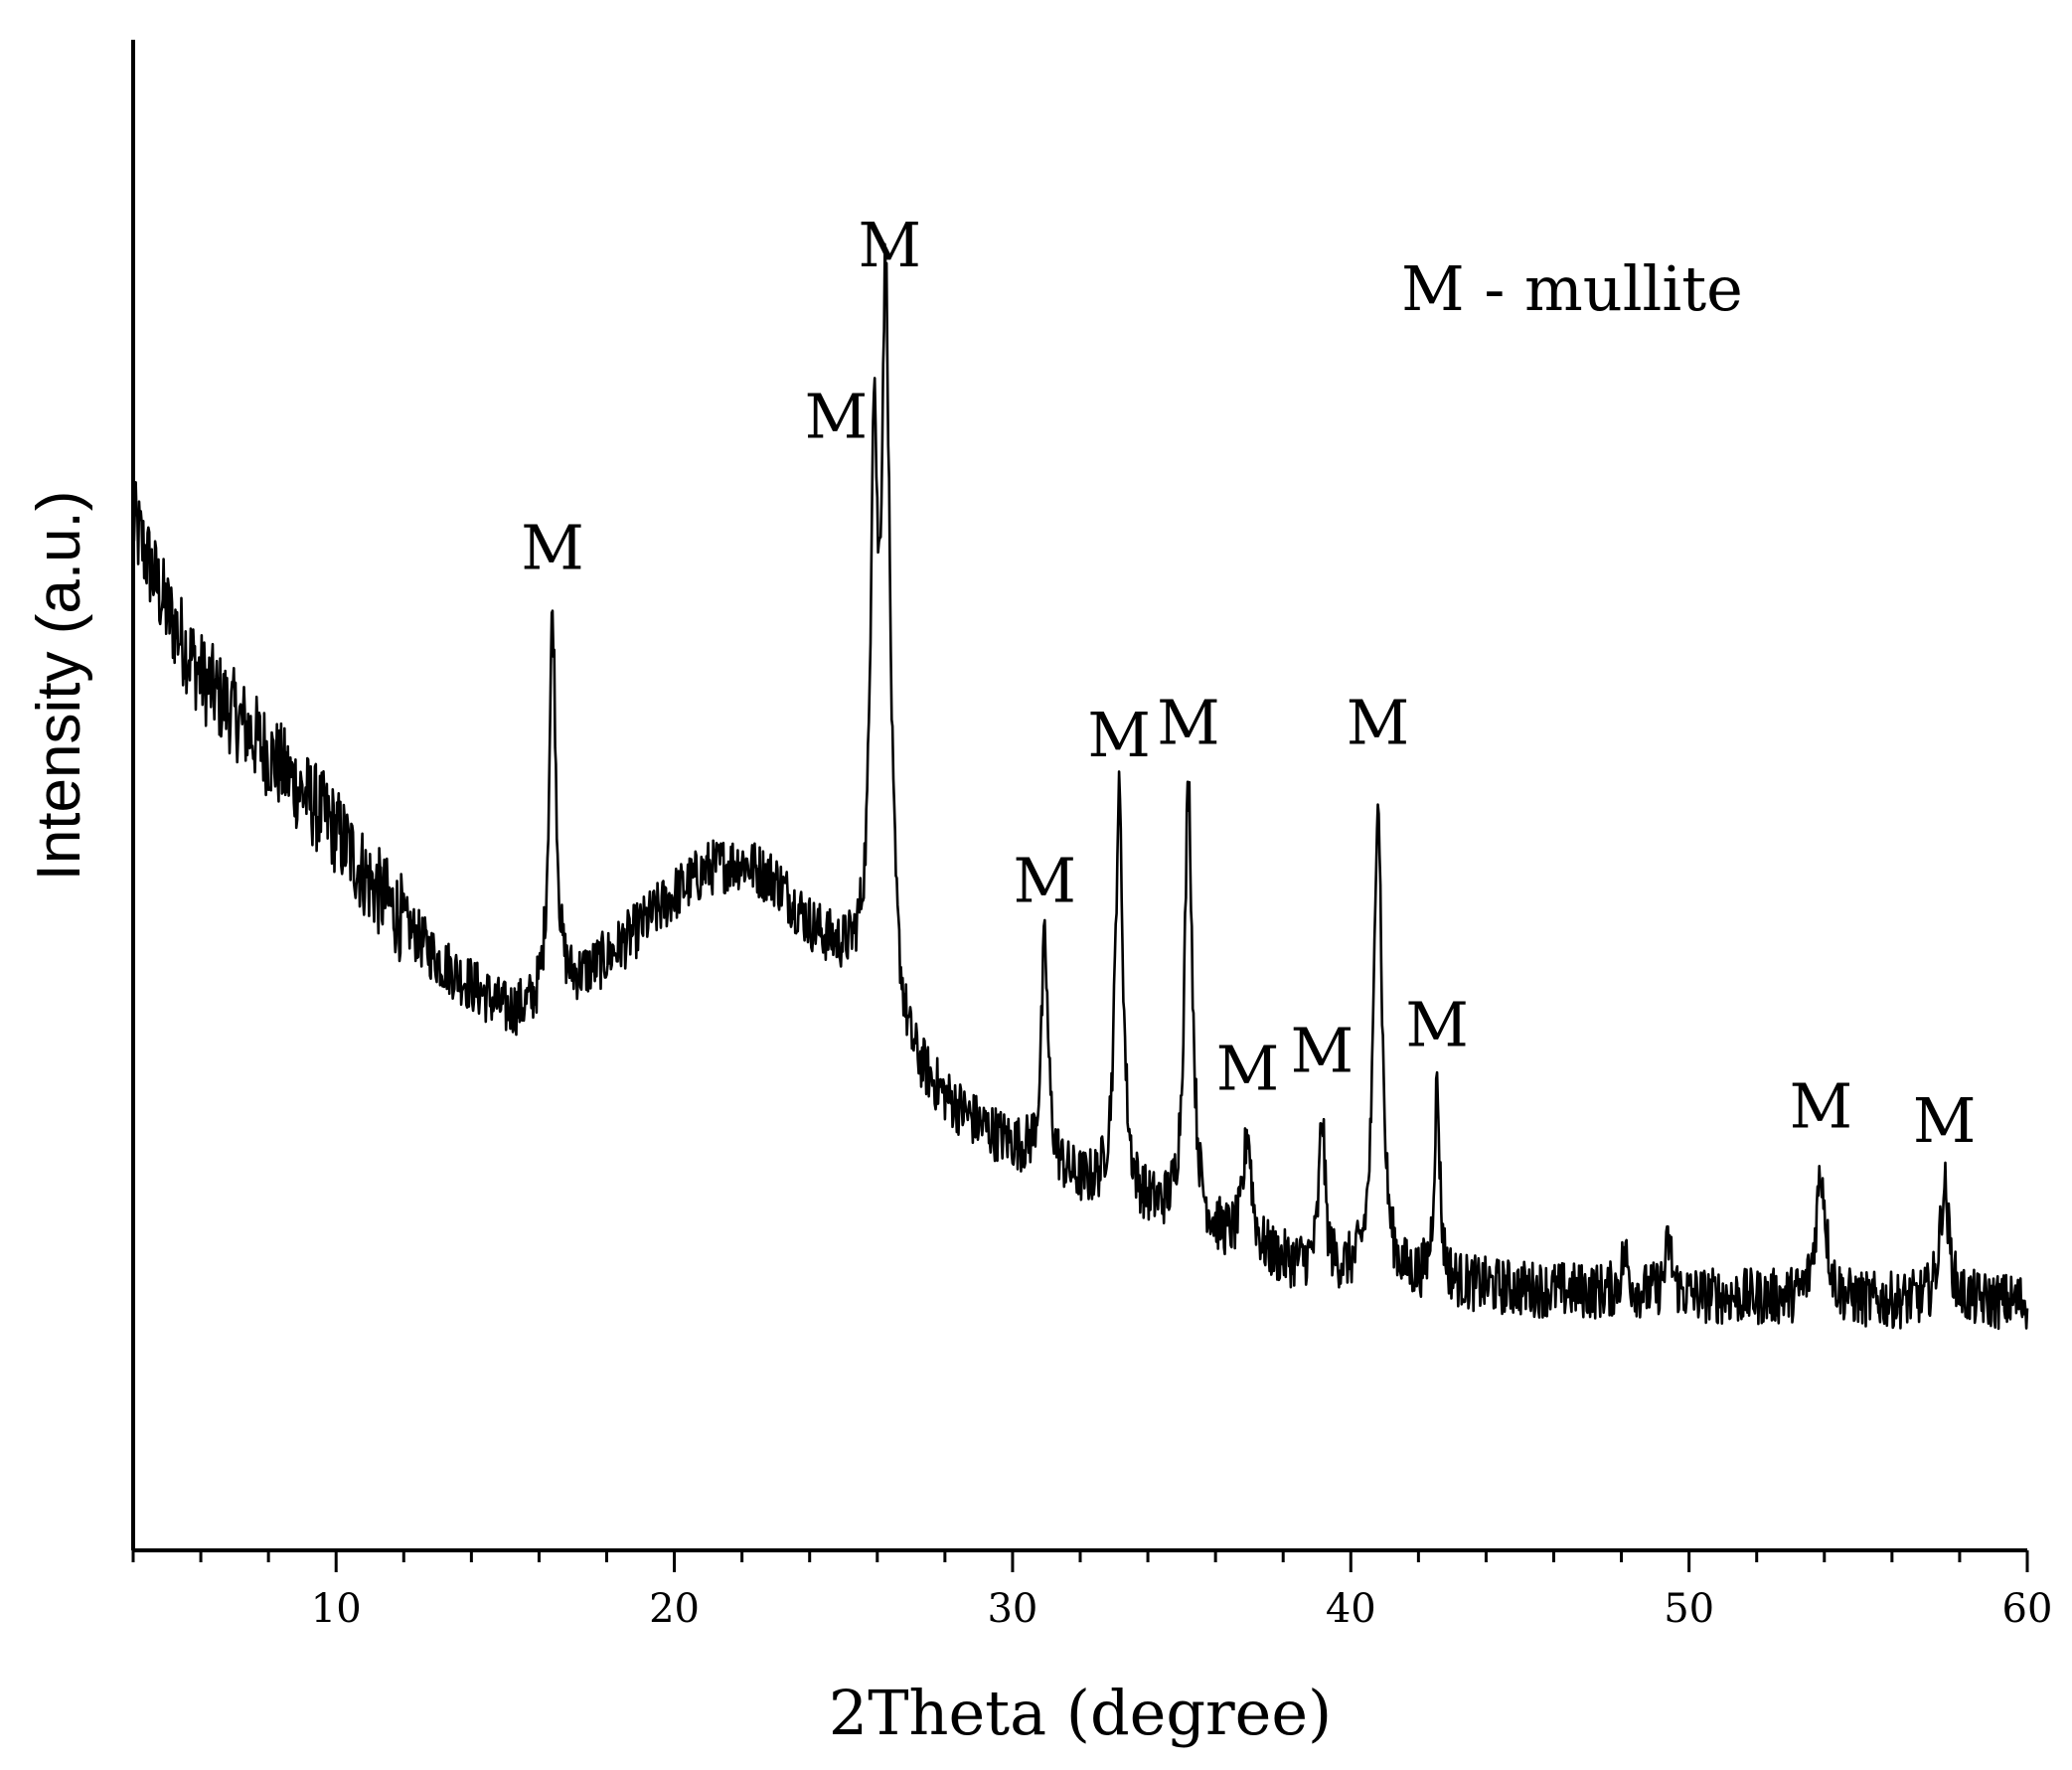  Describe the element at coordinates (1351, 1609) in the screenshot. I see `x-tick-label: 40` at that location.